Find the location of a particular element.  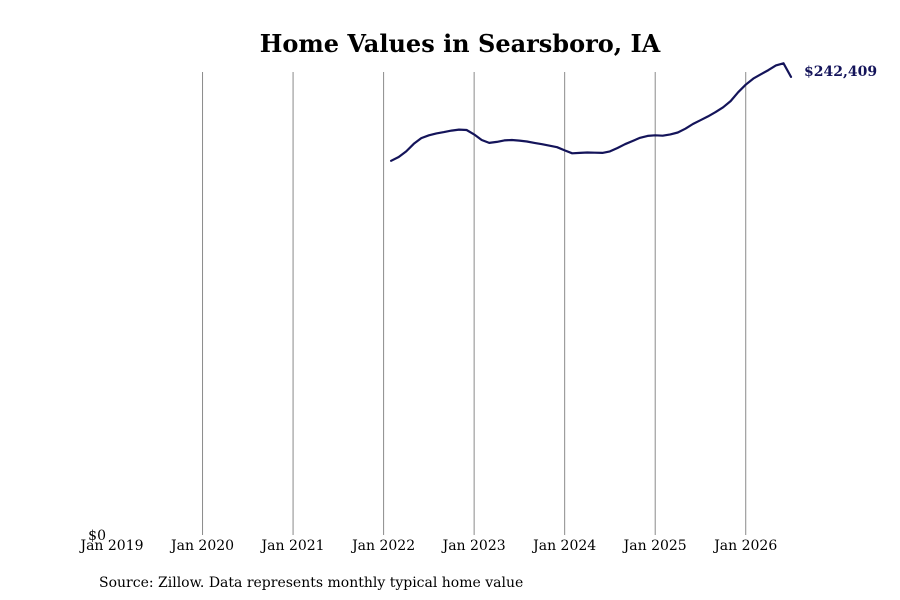

x-tick-label: Jan 2026 is located at coordinates (744, 546).